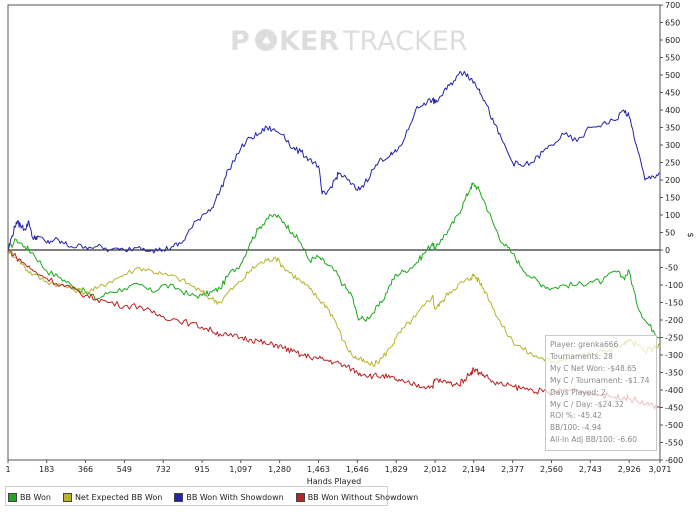  I want to click on watermark-chip-icon, so click(266, 40).